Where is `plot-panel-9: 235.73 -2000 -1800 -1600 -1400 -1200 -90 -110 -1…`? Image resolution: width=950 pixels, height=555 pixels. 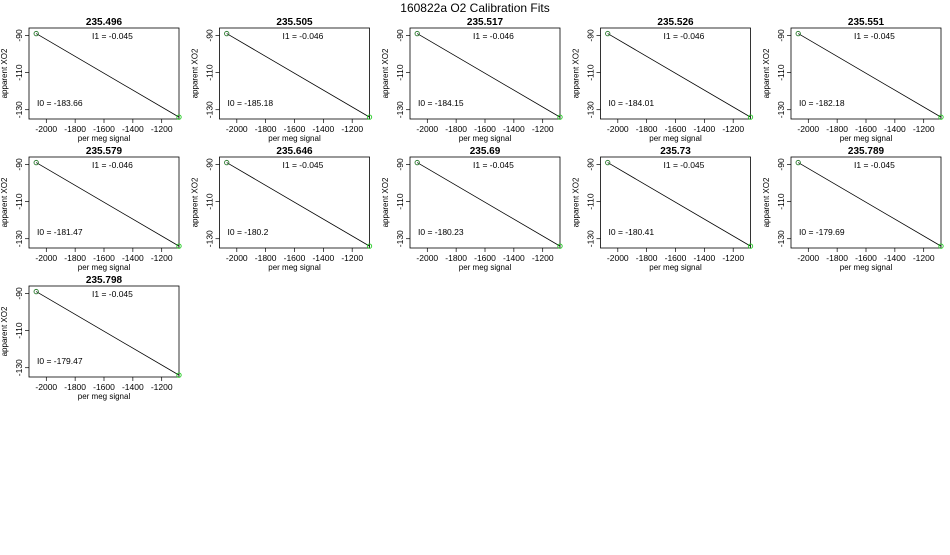 plot-panel-9: 235.73 -2000 -1800 -1600 -1400 -1200 -90 -110 -1… is located at coordinates (663, 209).